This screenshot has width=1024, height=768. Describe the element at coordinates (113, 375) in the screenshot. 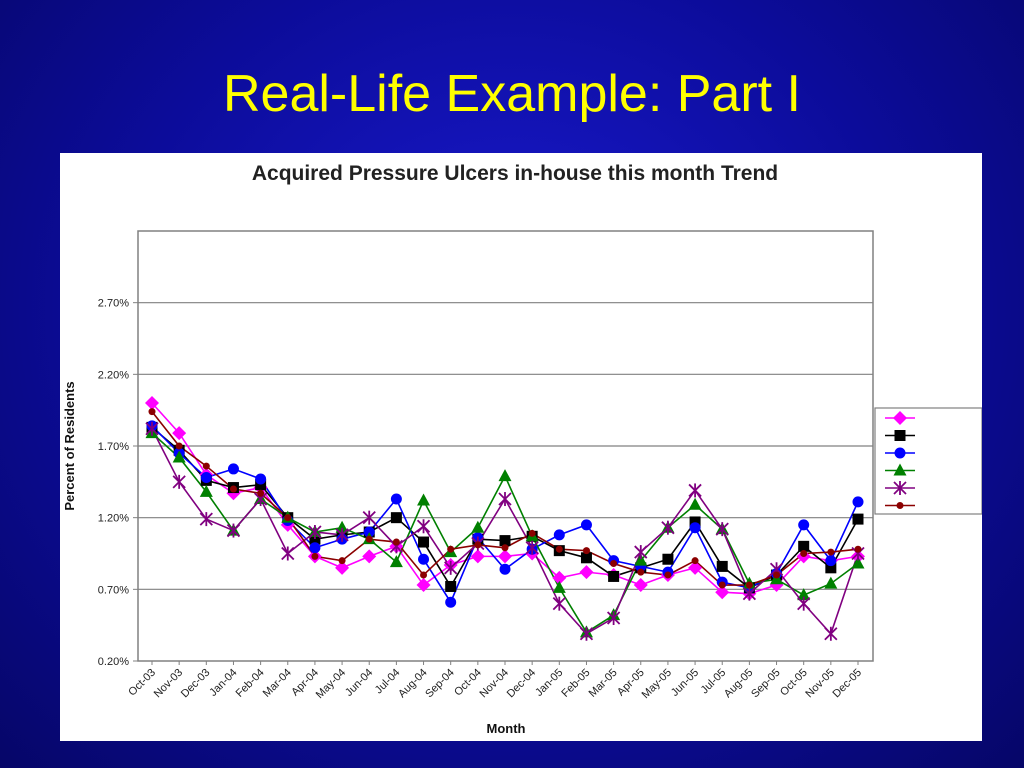

I see `y-tick-label: 2.20%` at that location.